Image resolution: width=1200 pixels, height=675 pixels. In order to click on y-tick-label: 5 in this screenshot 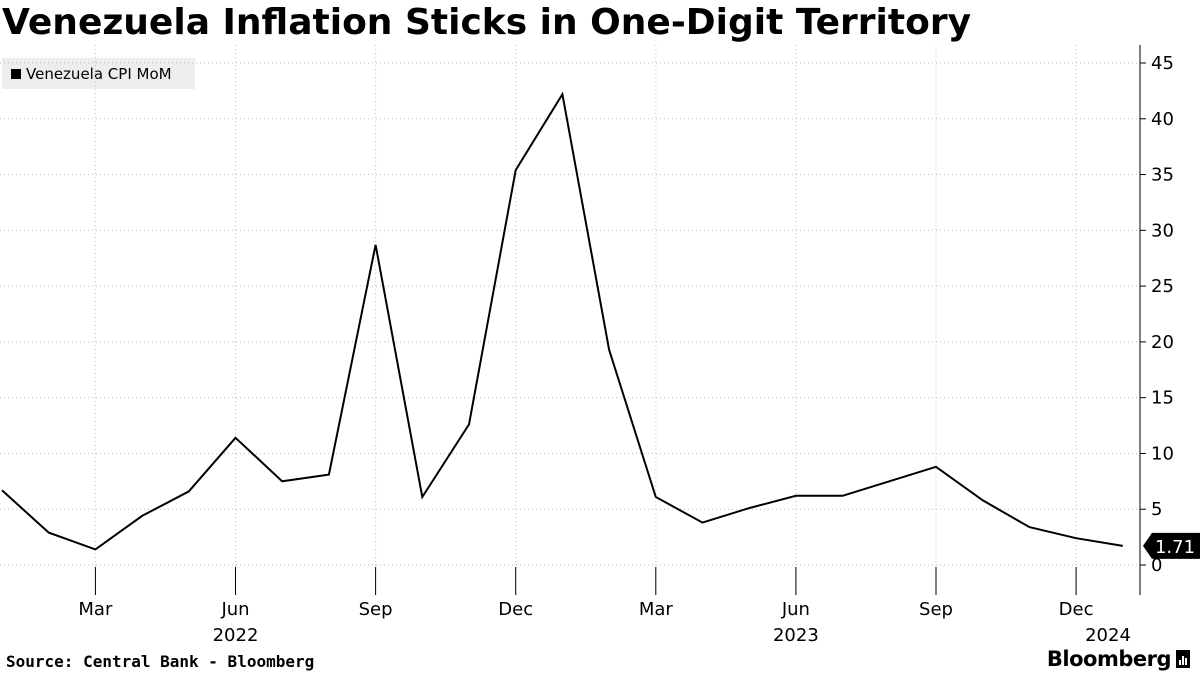, I will do `click(1156, 509)`.